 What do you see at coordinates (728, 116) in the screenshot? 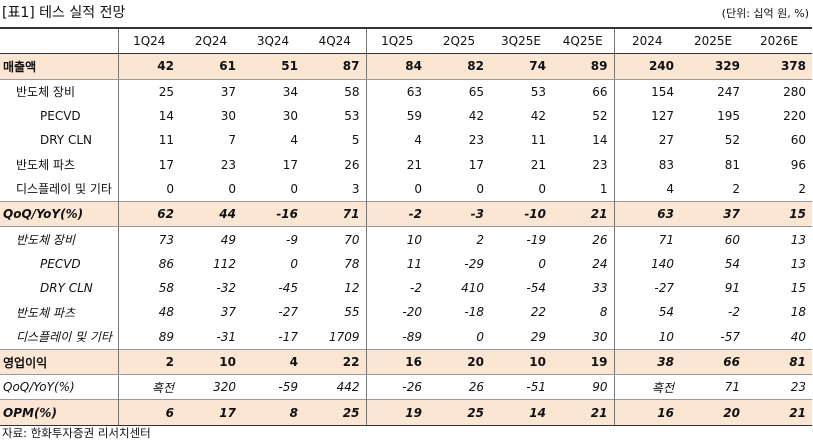
I see `cell: 195` at bounding box center [728, 116].